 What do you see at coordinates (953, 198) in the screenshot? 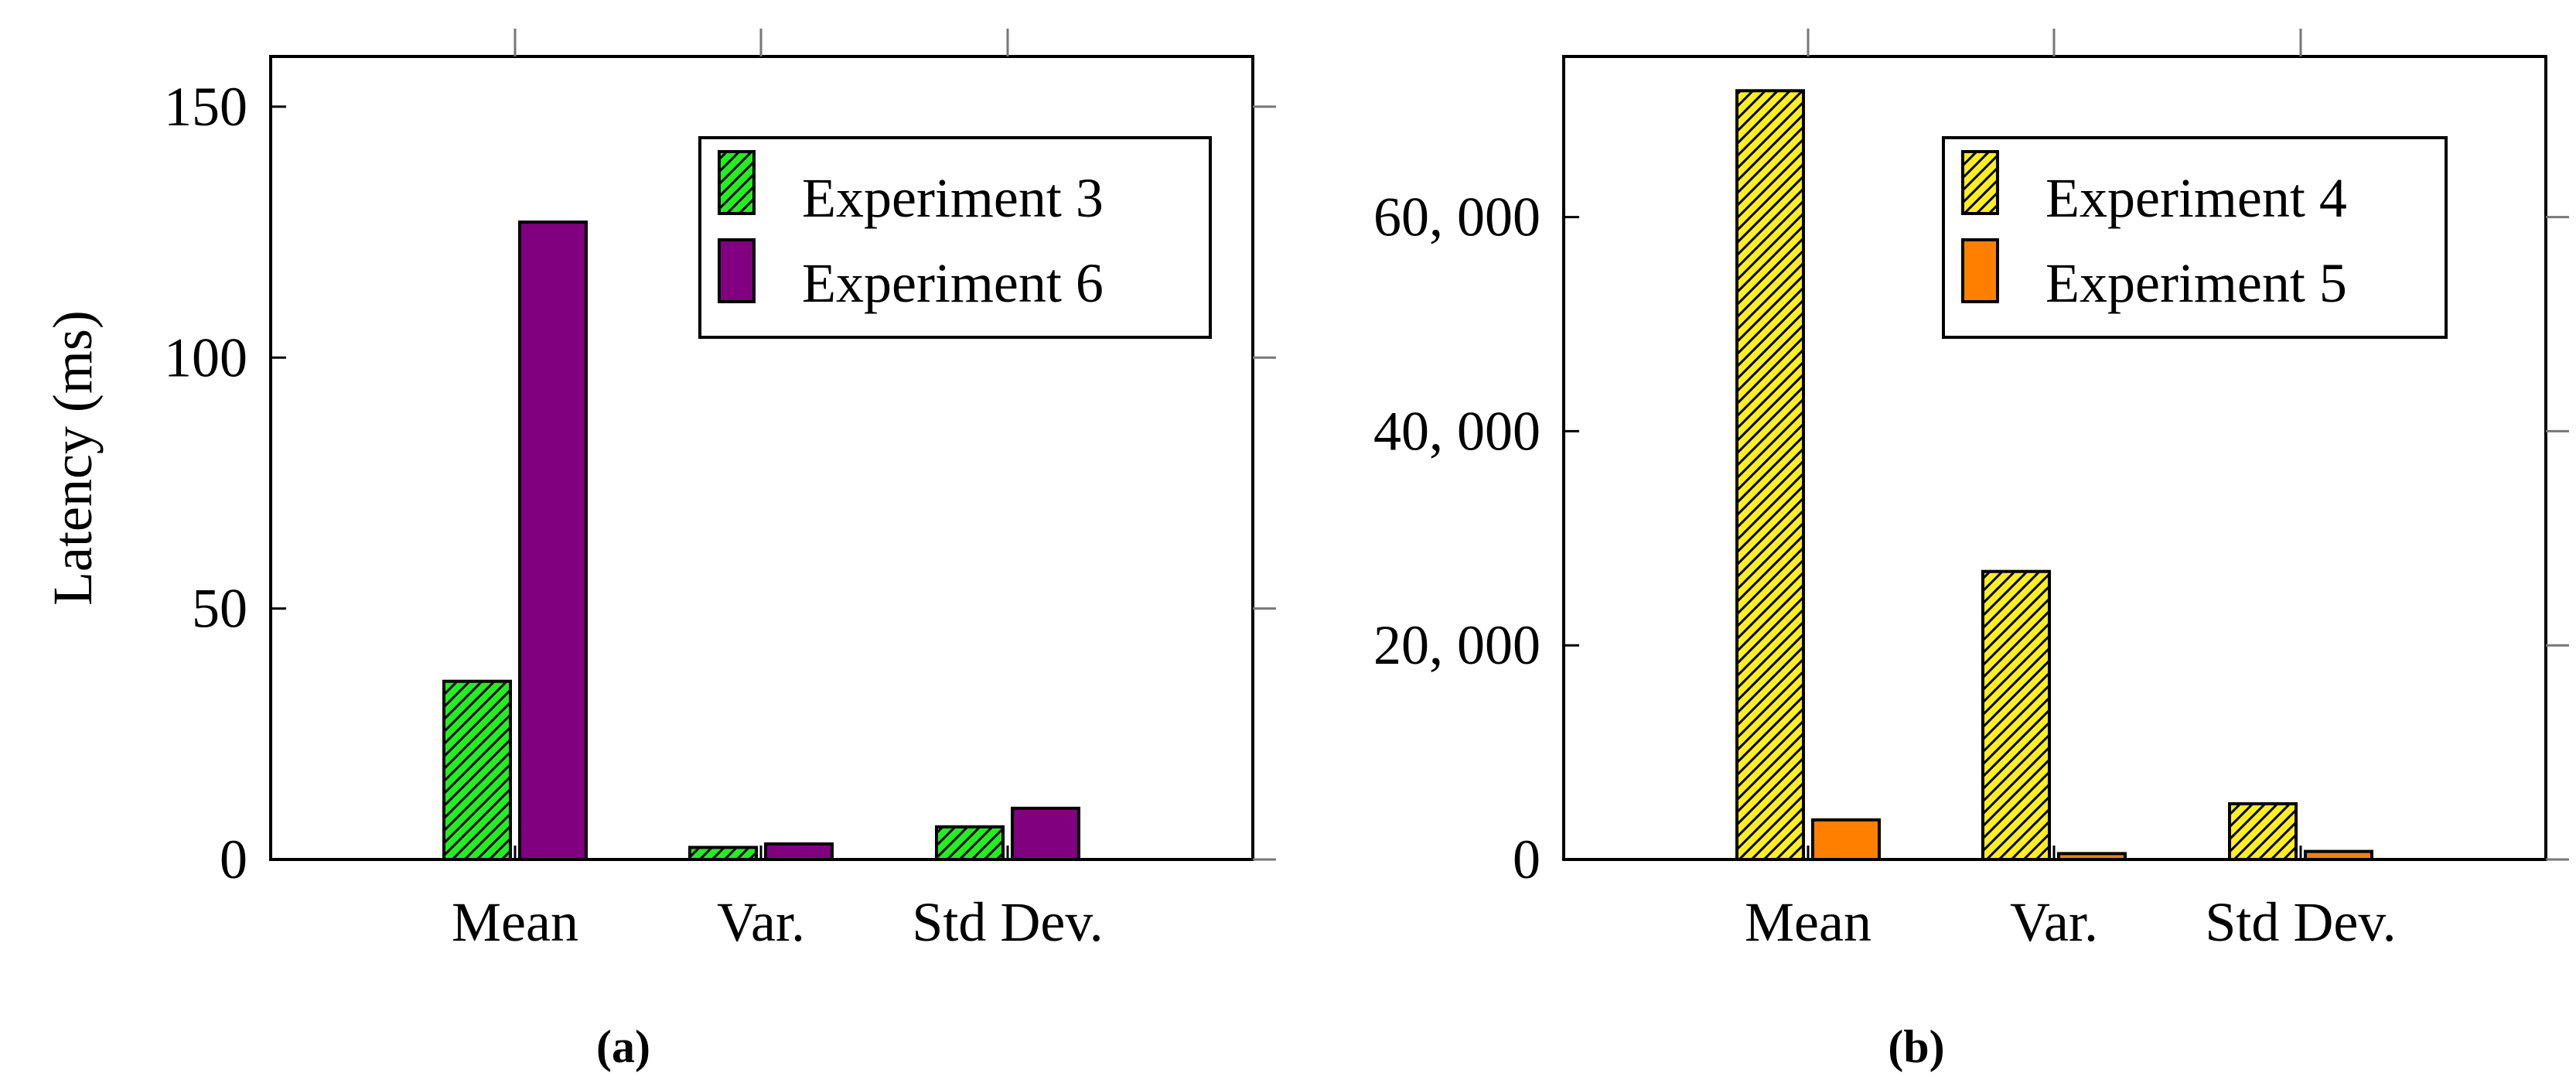
I see `legend-label-series-1: Experiment 3` at bounding box center [953, 198].